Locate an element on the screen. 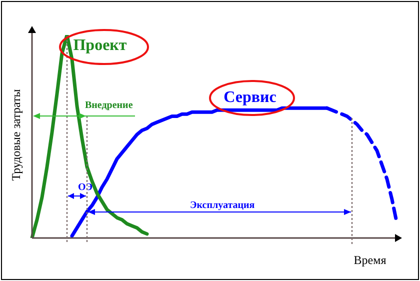 The height and width of the screenshot is (281, 420). annotation: Внедрение is located at coordinates (109, 105).